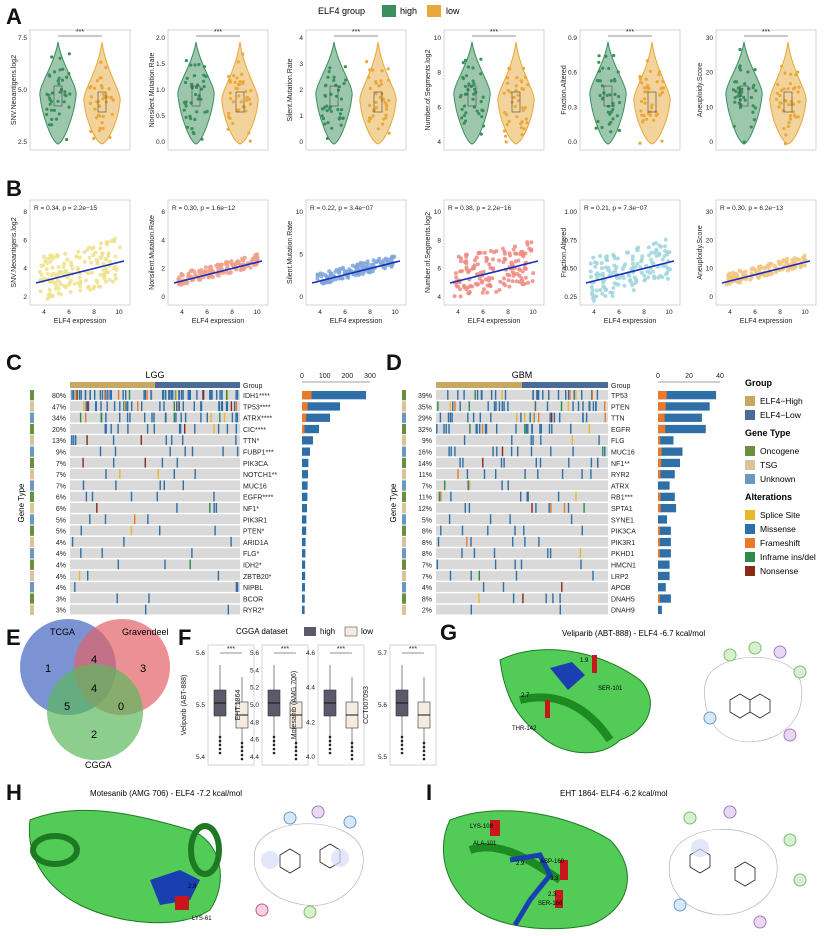 This screenshot has height=936, width=825. What do you see at coordinates (203, 208) in the screenshot?
I see `b-stat: R = 0.30, p = 1.6e−12` at bounding box center [203, 208].